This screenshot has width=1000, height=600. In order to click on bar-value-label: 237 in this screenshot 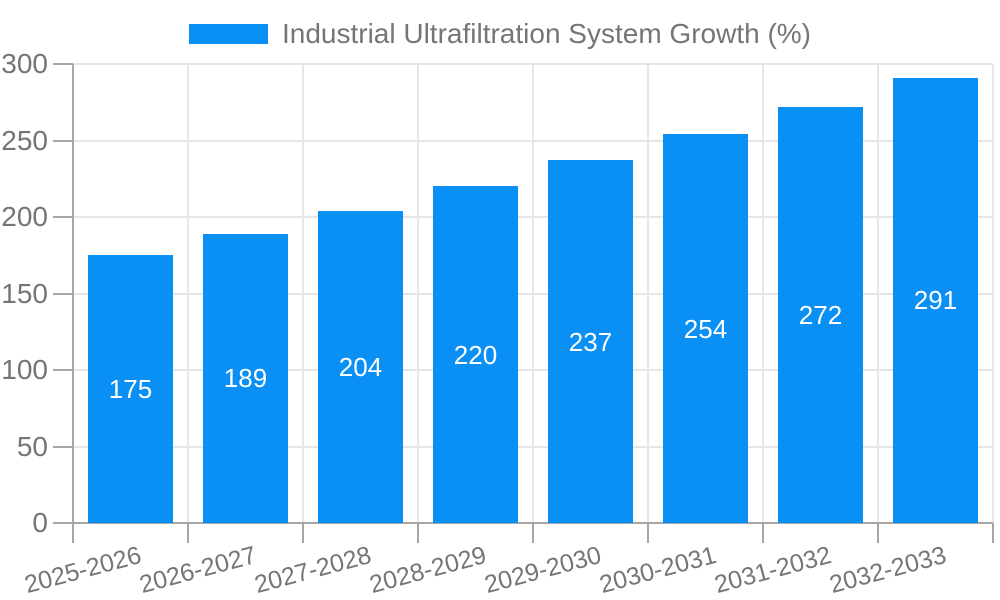, I will do `click(590, 341)`.